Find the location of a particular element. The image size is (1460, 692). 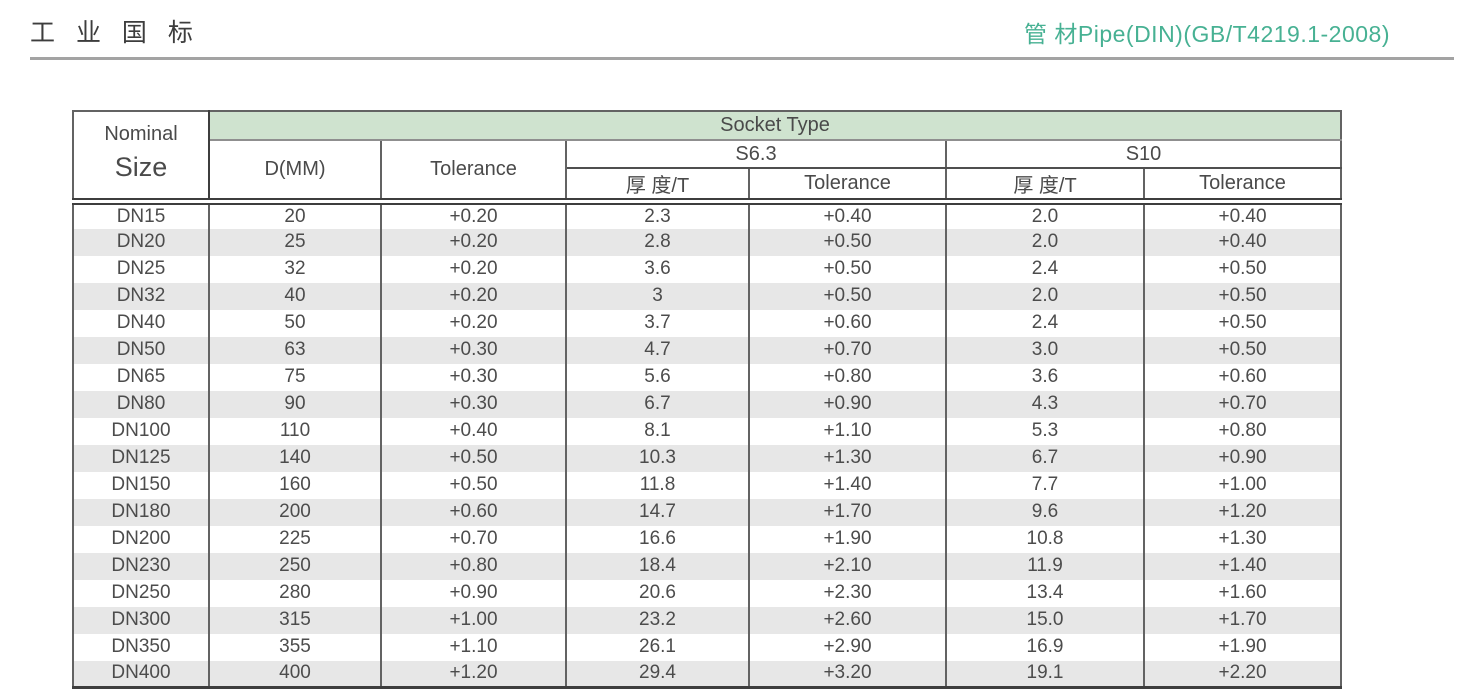

cell-d-mm: 400 is located at coordinates (295, 674).